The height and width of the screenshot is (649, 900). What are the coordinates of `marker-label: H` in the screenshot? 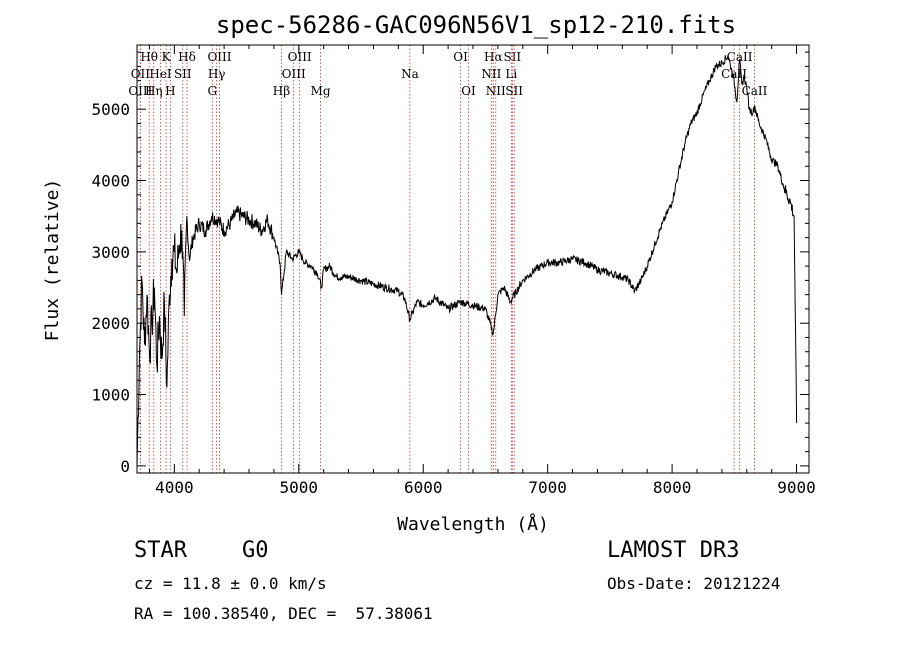 It's located at (170, 91).